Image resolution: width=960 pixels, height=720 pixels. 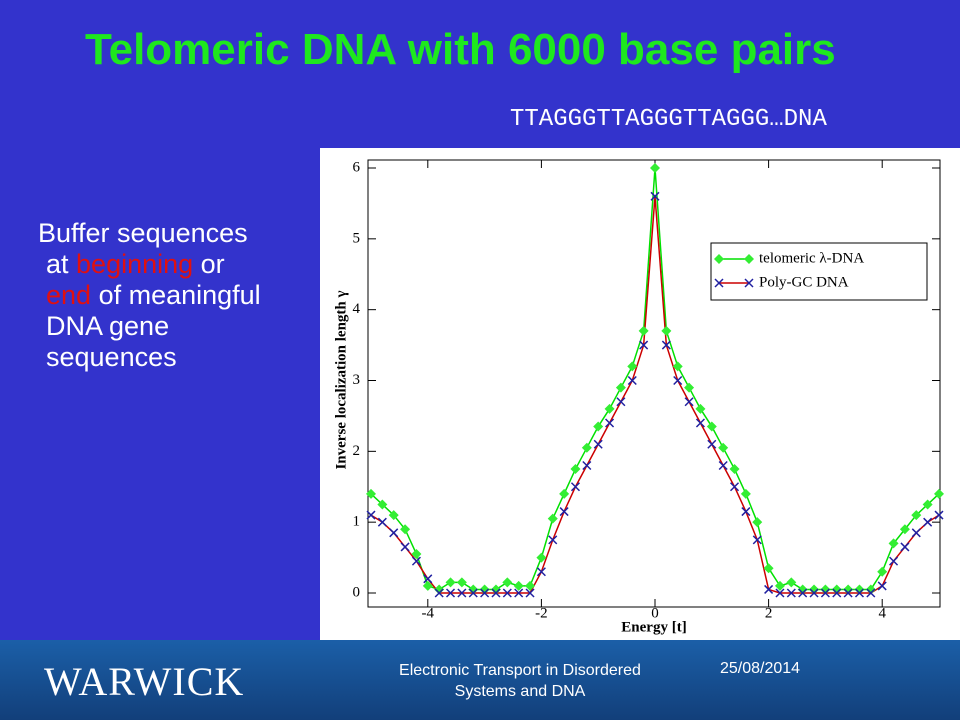 I want to click on slide-title: Telomeric DNA with 6000 base pairs, so click(x=460, y=49).